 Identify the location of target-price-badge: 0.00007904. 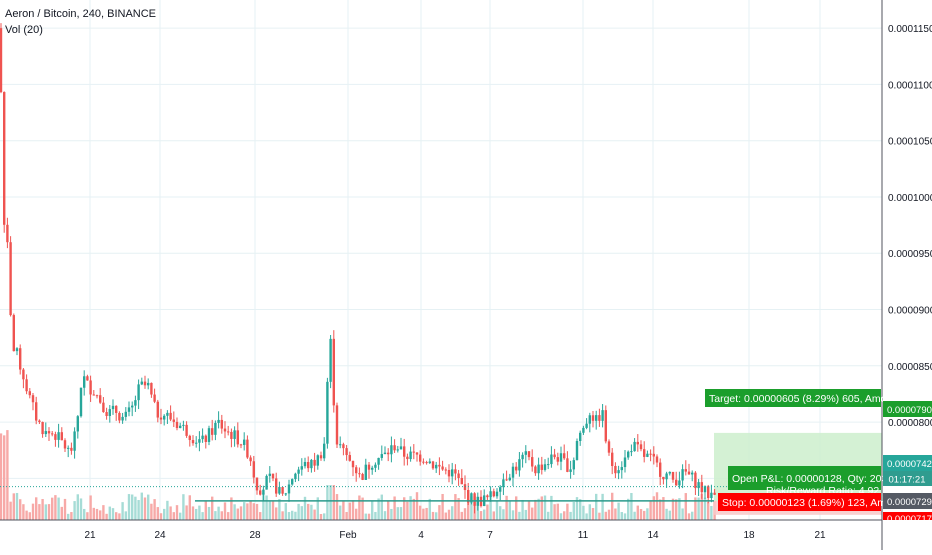
(907, 409).